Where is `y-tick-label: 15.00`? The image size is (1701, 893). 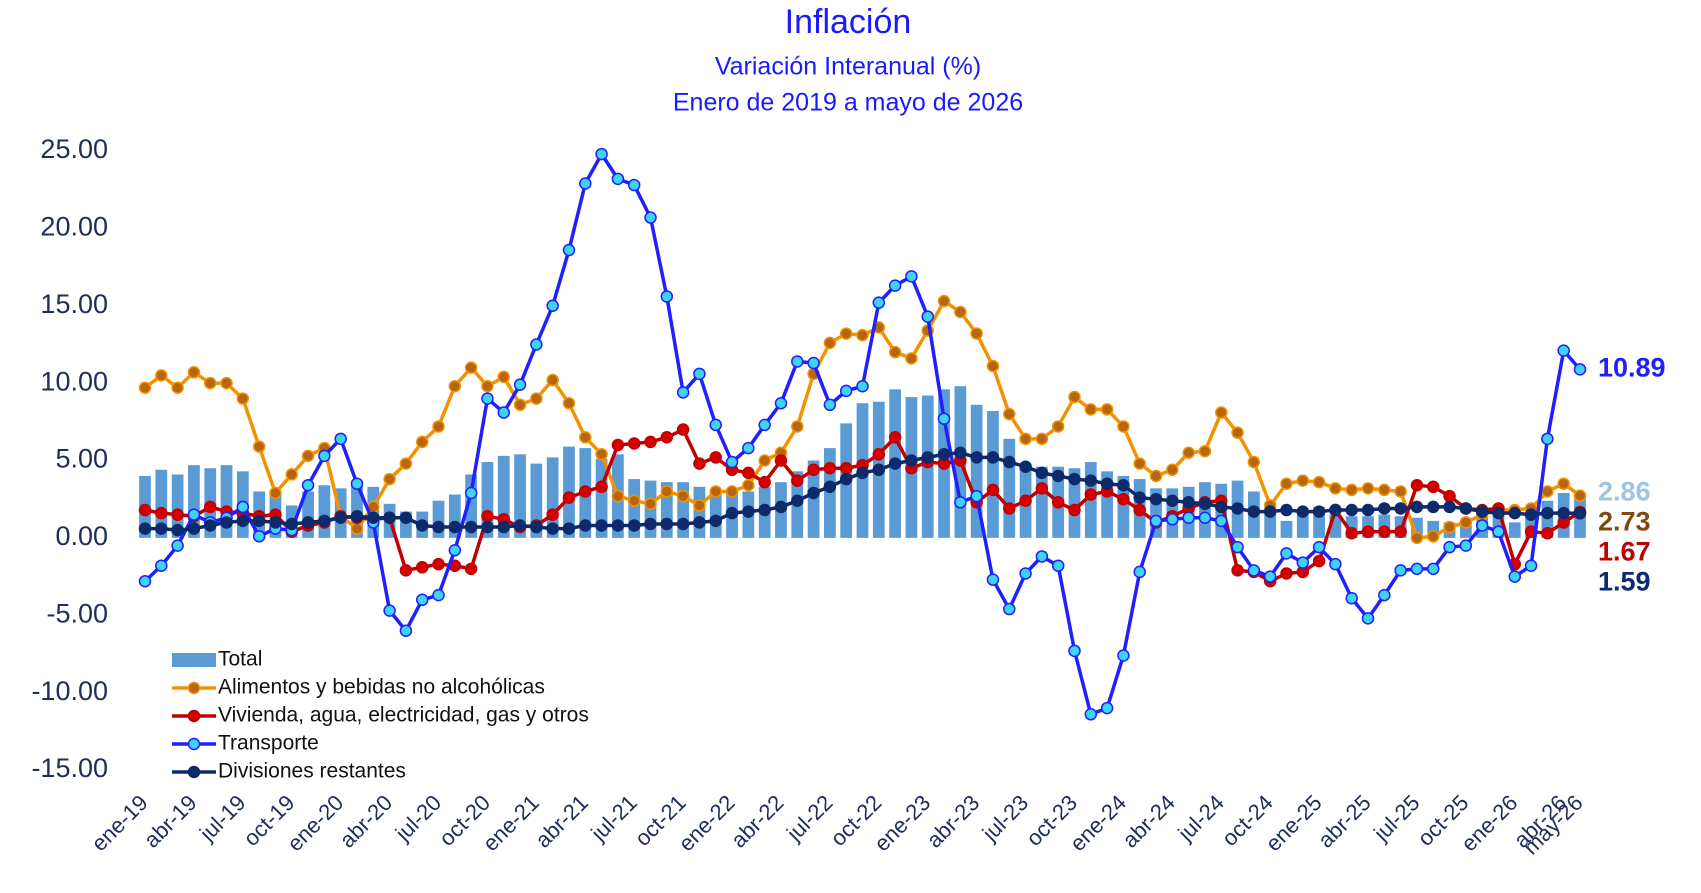
y-tick-label: 15.00 is located at coordinates (74, 304).